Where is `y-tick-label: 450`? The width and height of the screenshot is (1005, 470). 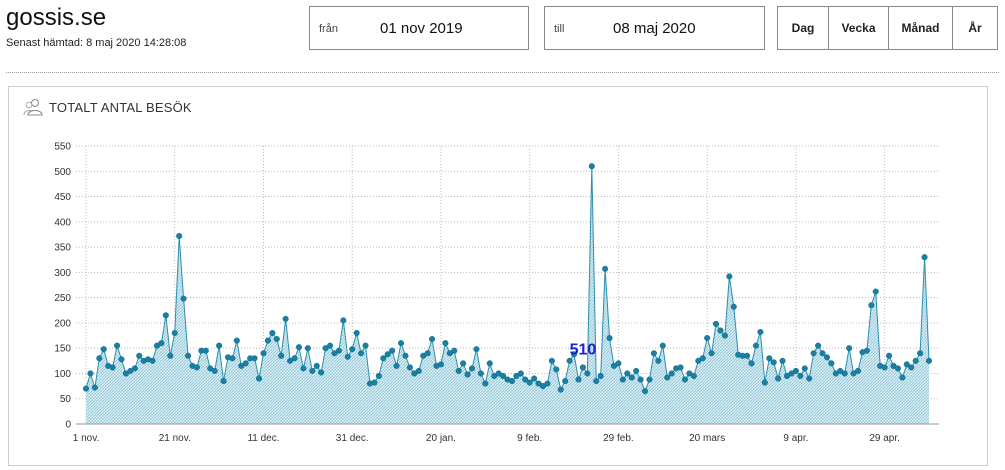
y-tick-label: 450 is located at coordinates (62, 197).